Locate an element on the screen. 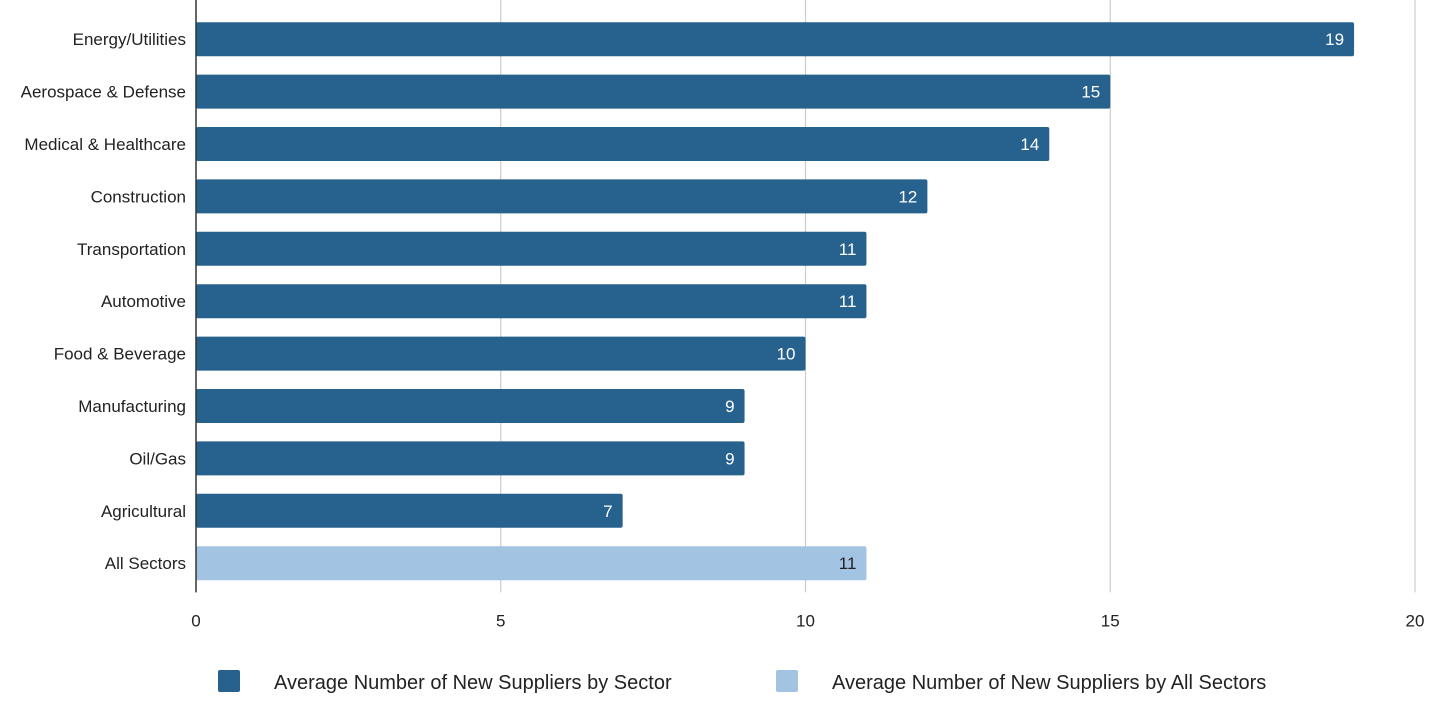  category-label: Oil/Gas is located at coordinates (157, 458).